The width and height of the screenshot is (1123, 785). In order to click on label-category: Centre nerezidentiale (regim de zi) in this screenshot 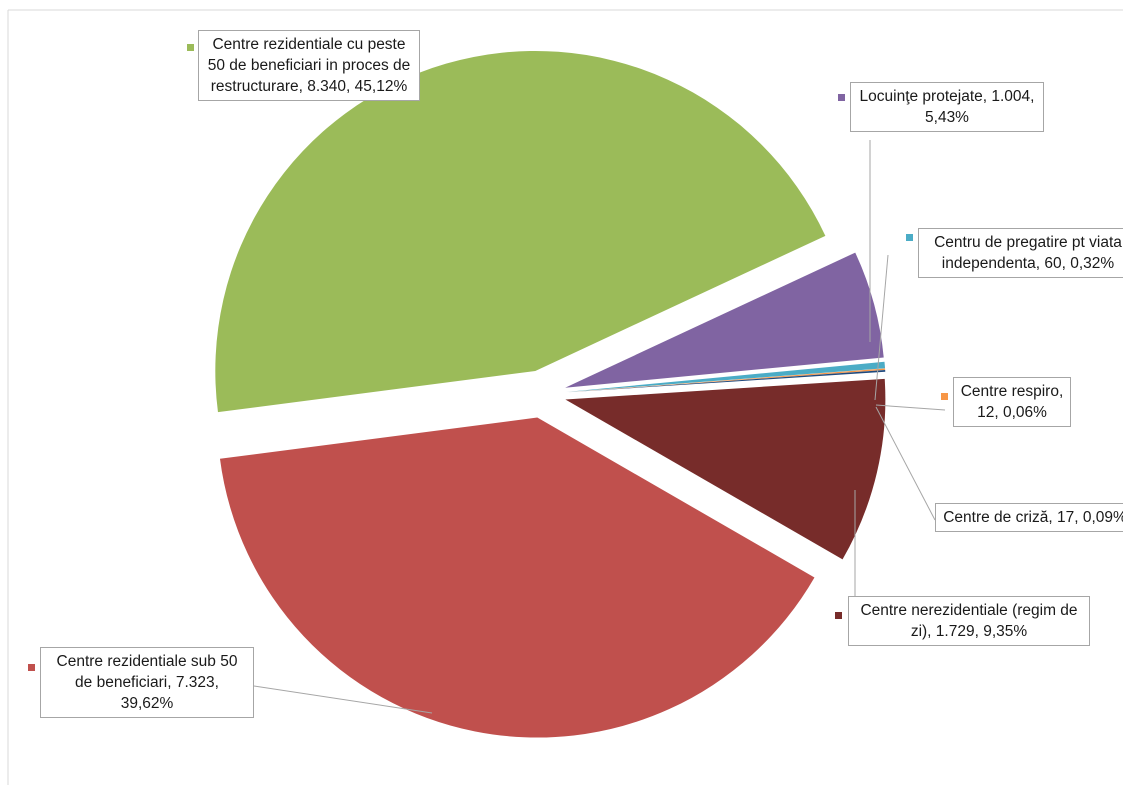, I will do `click(969, 621)`.